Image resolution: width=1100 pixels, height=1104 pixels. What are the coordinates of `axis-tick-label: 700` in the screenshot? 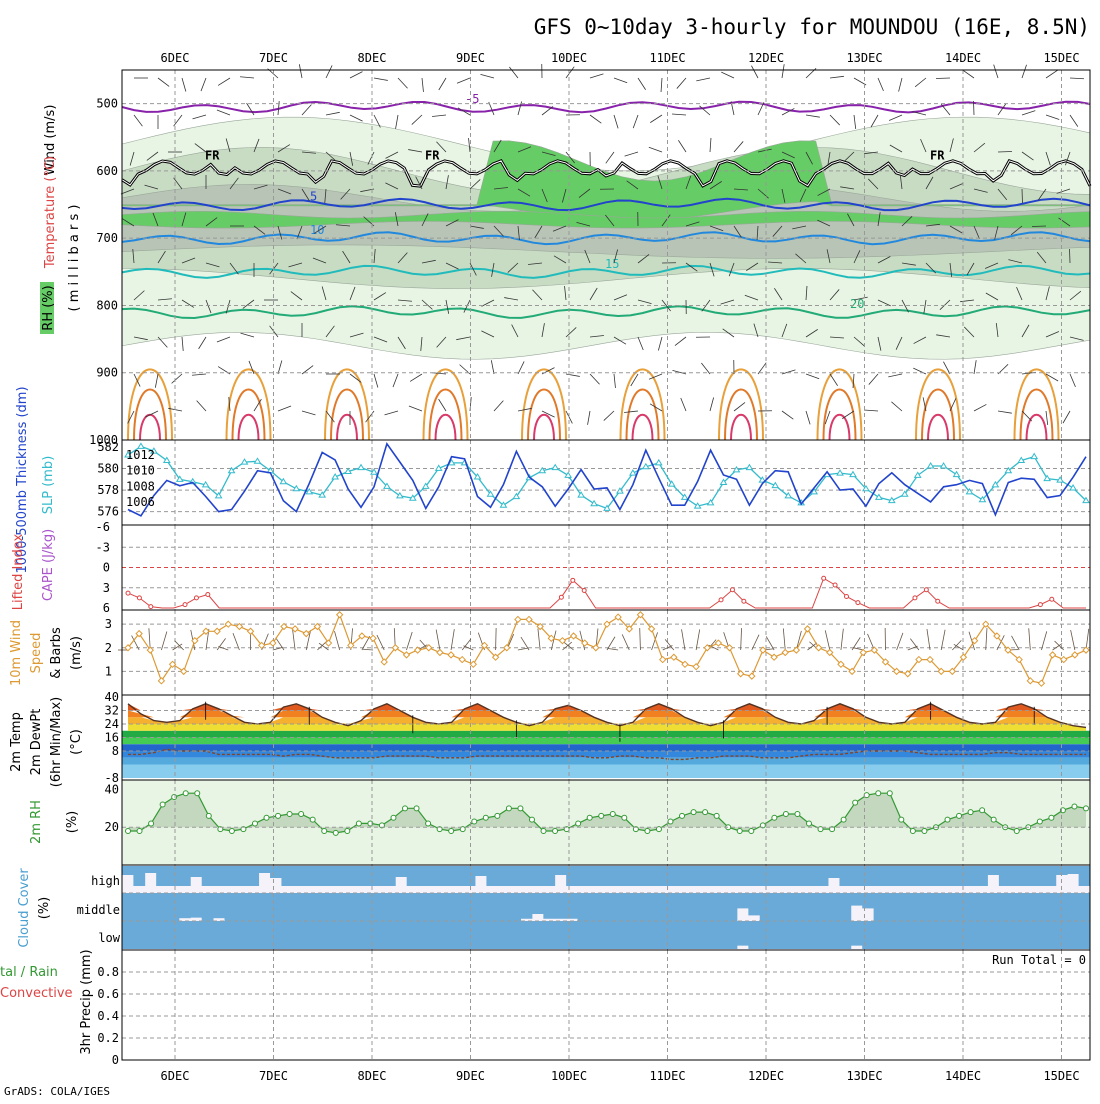 It's located at (107, 238).